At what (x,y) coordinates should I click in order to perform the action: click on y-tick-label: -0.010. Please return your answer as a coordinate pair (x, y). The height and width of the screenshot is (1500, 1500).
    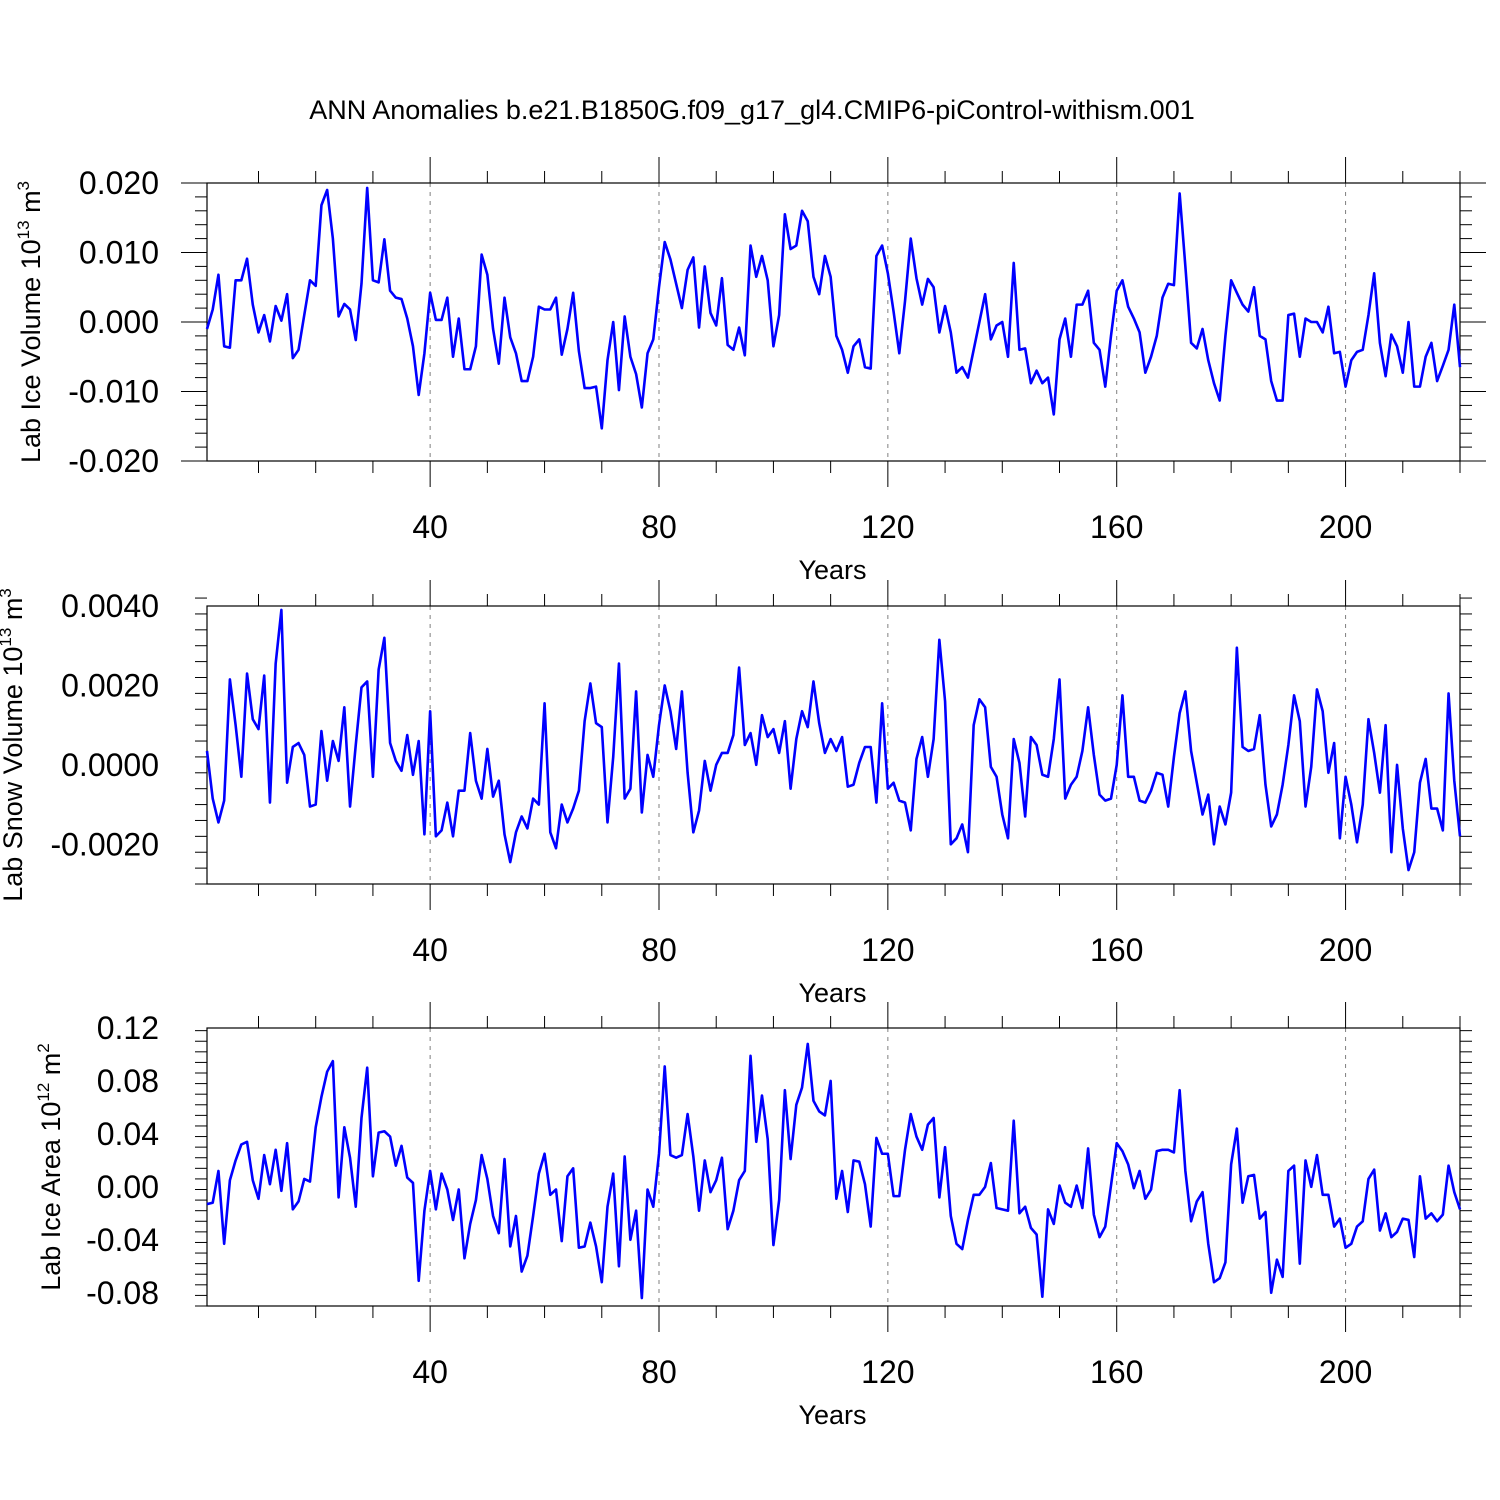
    Looking at the image, I should click on (113, 392).